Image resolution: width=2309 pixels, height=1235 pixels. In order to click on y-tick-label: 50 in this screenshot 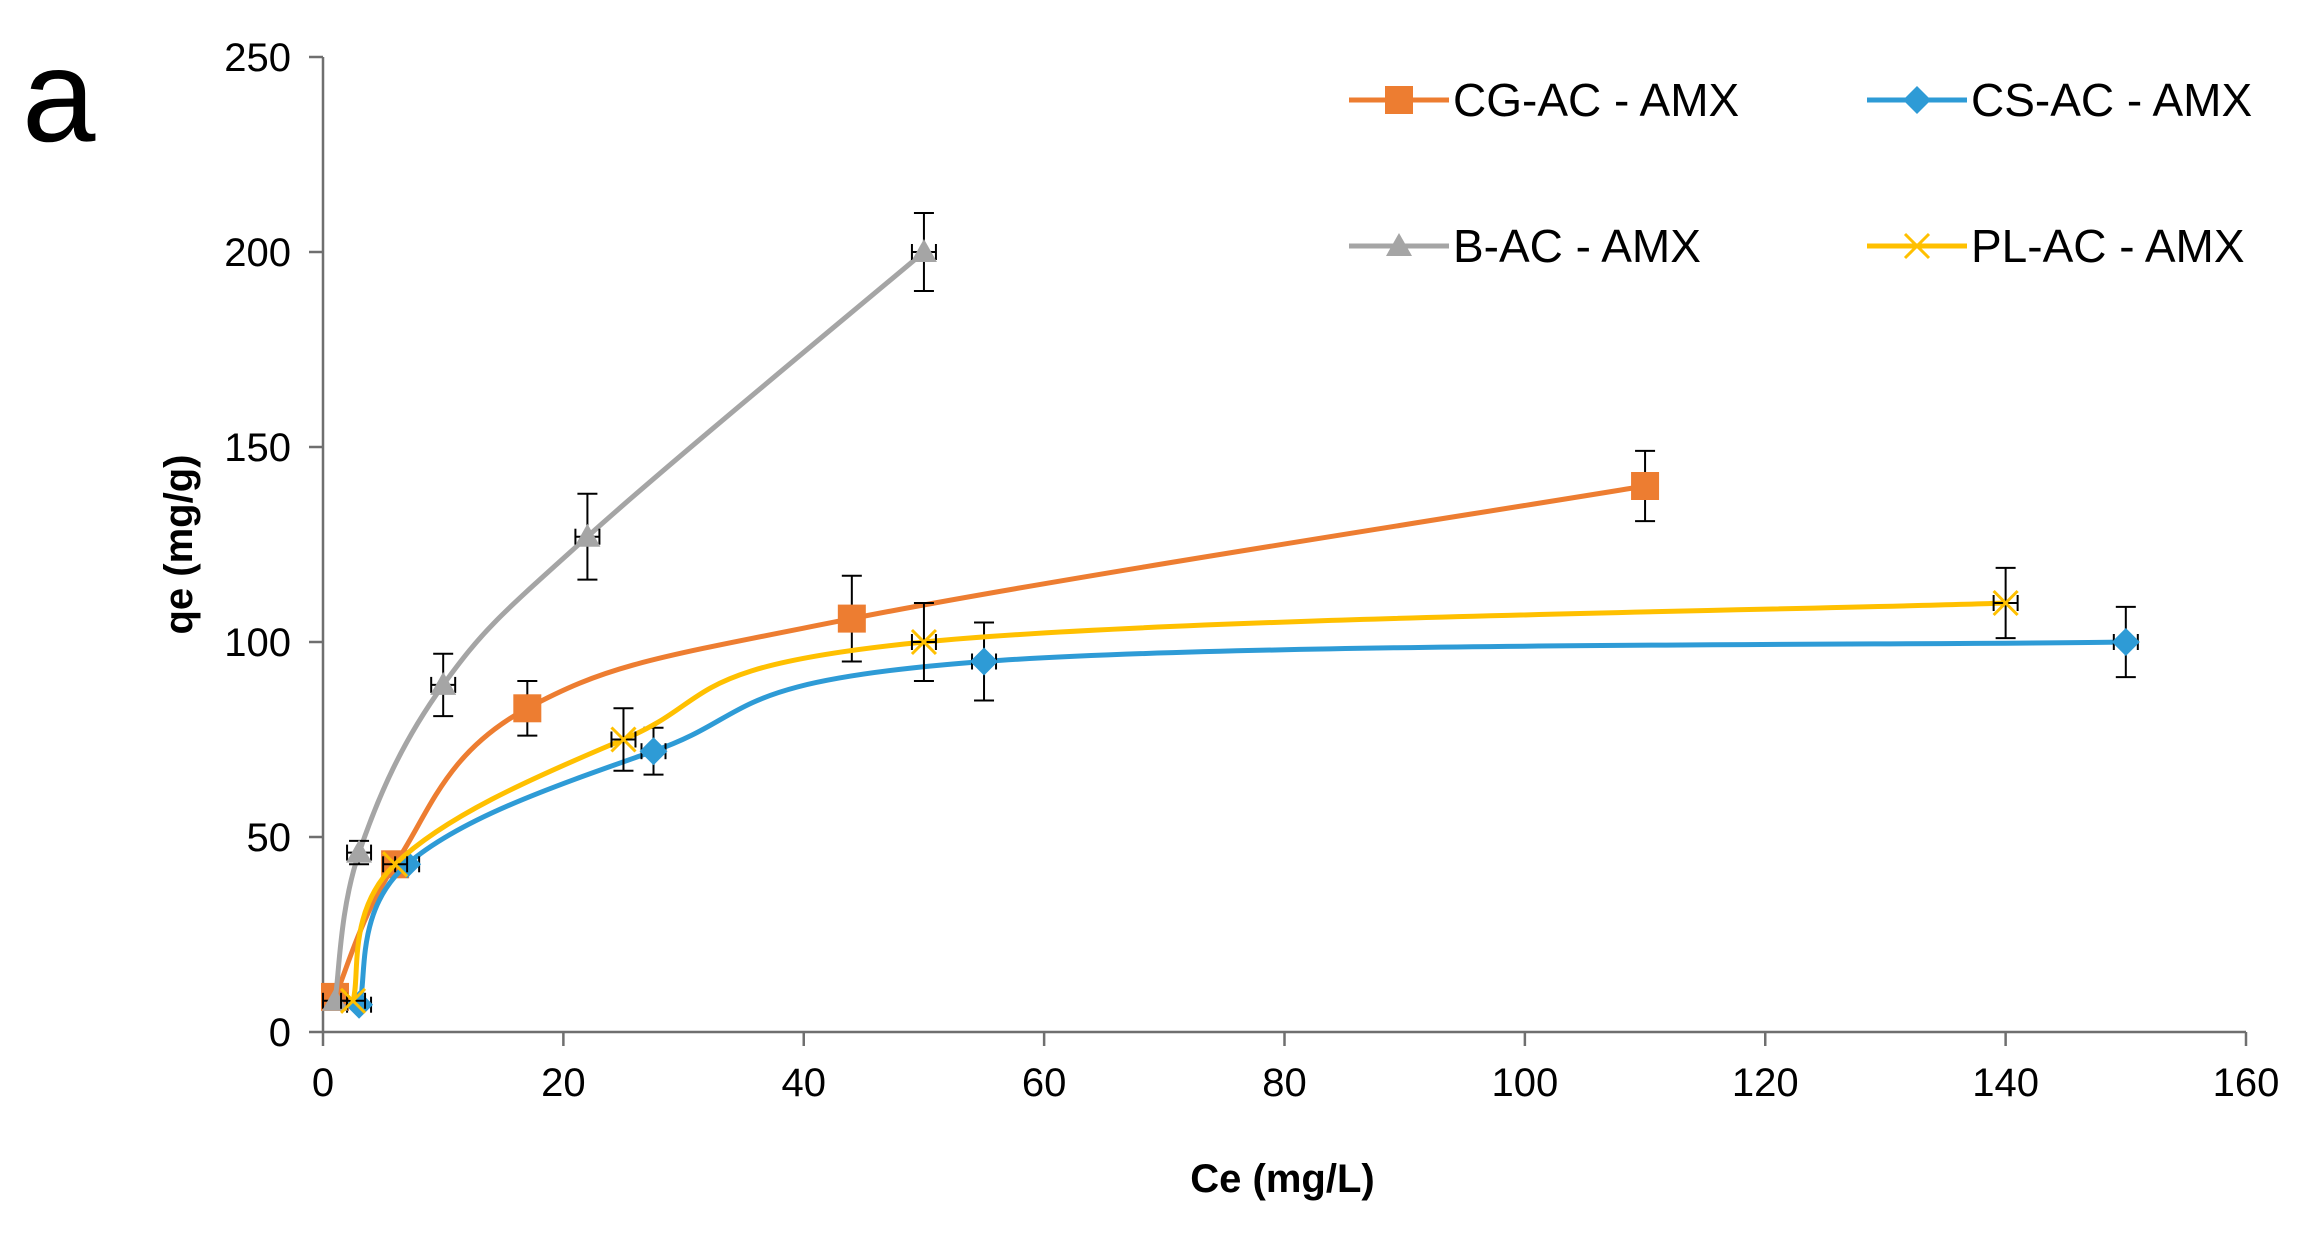, I will do `click(269, 838)`.